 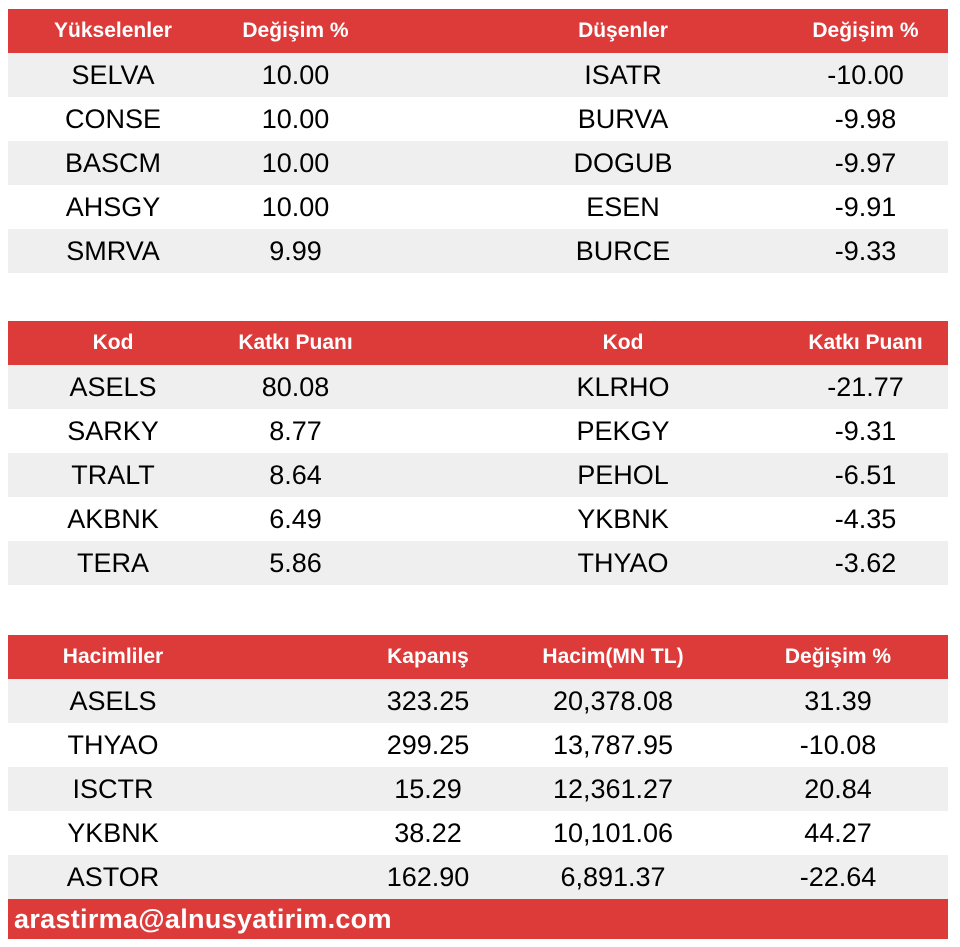 What do you see at coordinates (428, 832) in the screenshot?
I see `close-price: 38.22` at bounding box center [428, 832].